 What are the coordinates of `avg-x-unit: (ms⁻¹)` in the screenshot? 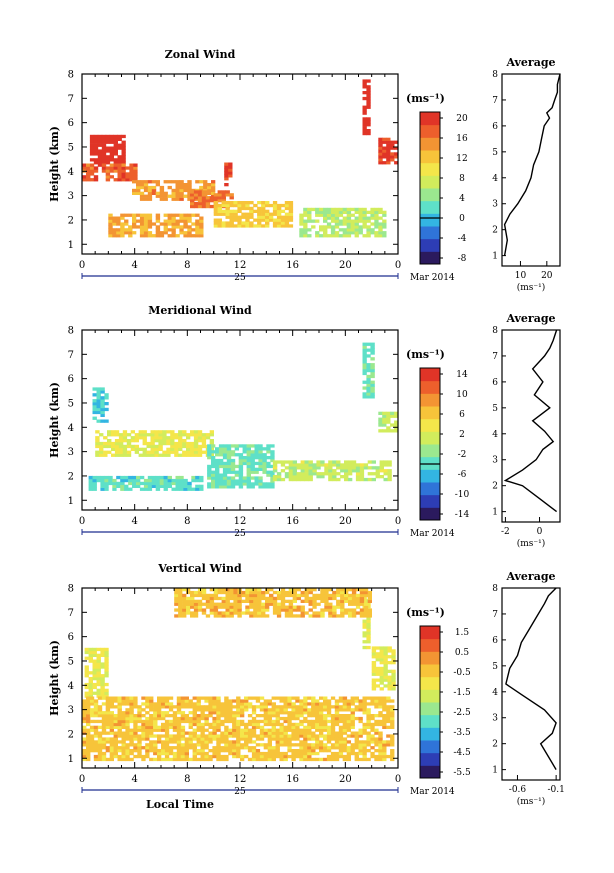 It's located at (531, 543).